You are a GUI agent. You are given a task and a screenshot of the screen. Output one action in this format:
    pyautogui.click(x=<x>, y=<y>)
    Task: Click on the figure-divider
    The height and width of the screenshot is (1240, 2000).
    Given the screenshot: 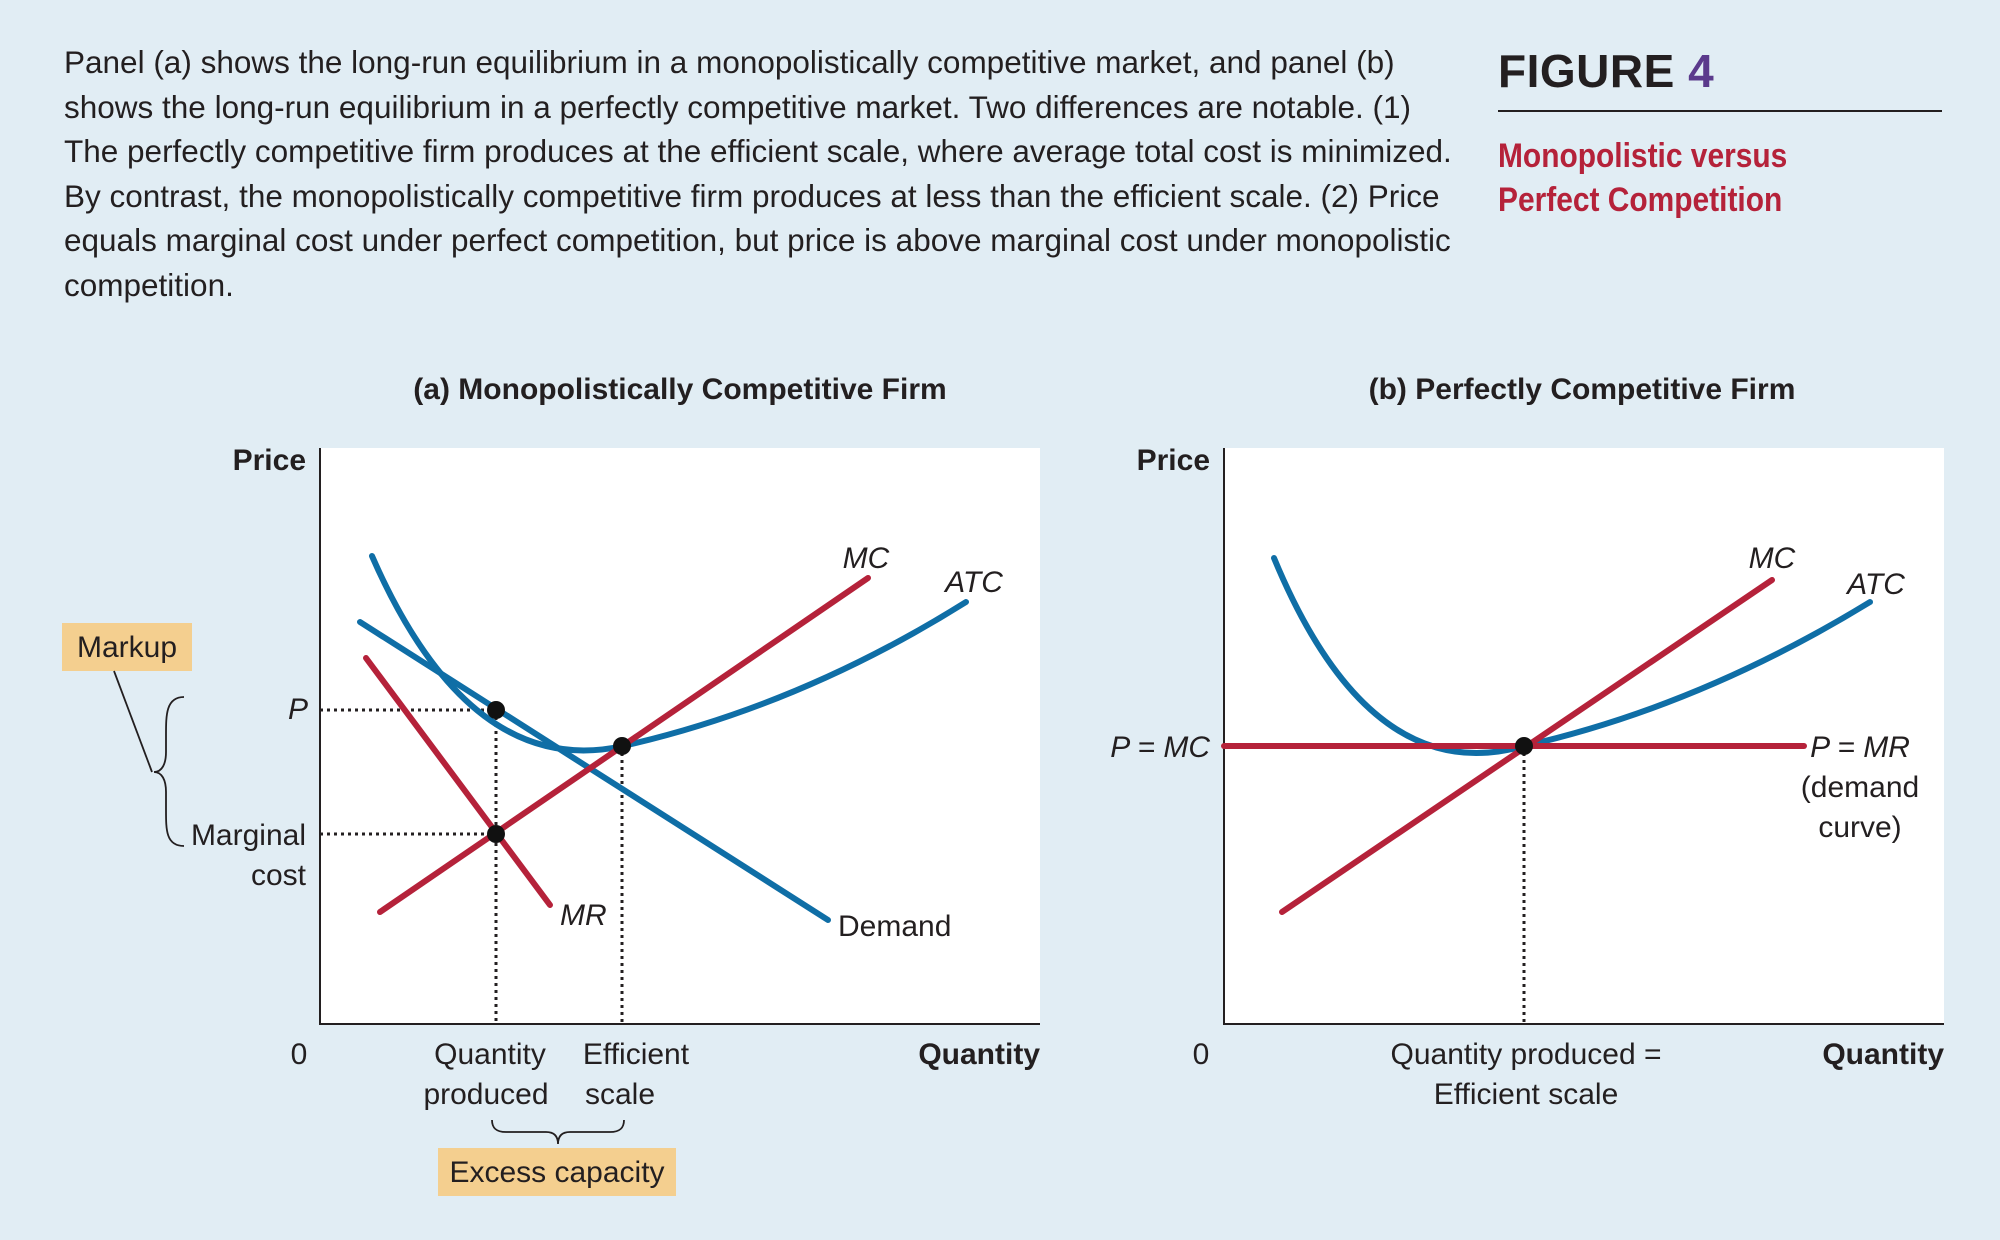 What is the action you would take?
    pyautogui.click(x=1720, y=111)
    